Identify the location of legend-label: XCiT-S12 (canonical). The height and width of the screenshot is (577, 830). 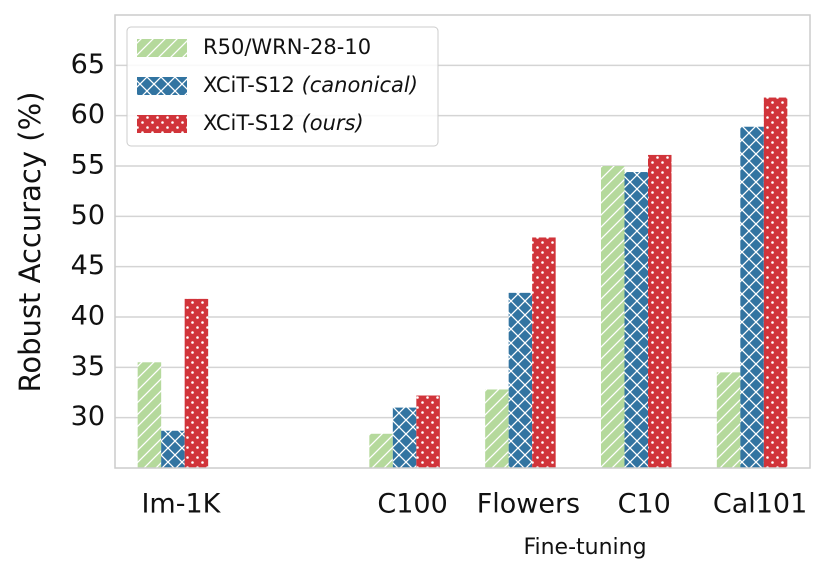
(310, 85).